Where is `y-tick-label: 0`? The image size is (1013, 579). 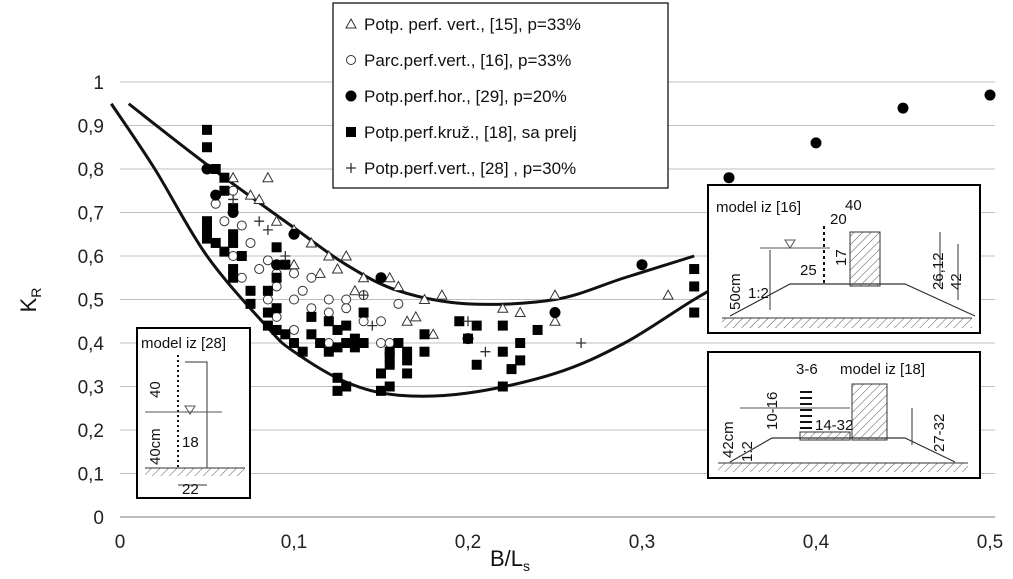 y-tick-label: 0 is located at coordinates (98, 518).